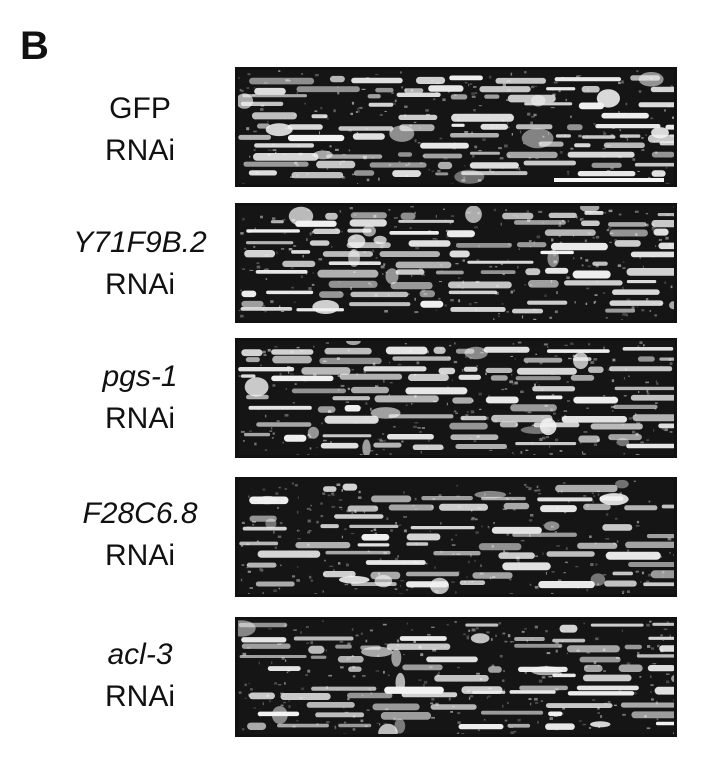 This screenshot has height=768, width=718. What do you see at coordinates (140, 264) in the screenshot?
I see `row-label-2: Y71F9B.2 RNAi` at bounding box center [140, 264].